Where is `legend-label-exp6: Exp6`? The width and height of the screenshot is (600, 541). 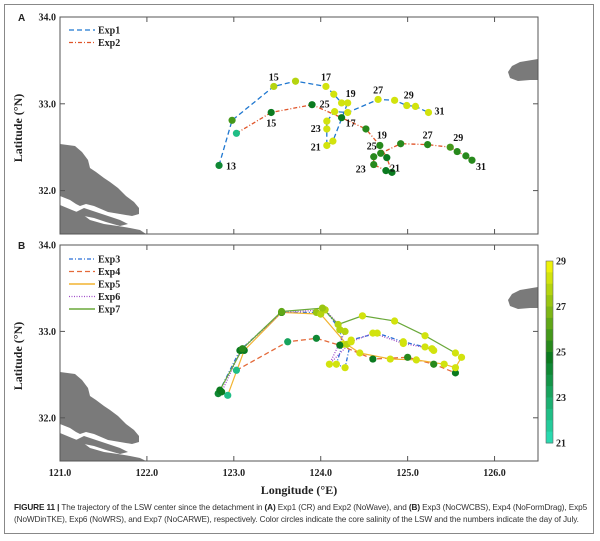 legend-label-exp6: Exp6 is located at coordinates (109, 297).